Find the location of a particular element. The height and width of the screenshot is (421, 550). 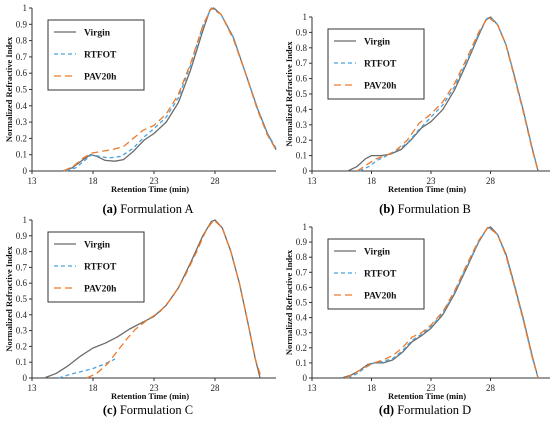

figure-caption: (b) Formulation B is located at coordinates (425, 209).